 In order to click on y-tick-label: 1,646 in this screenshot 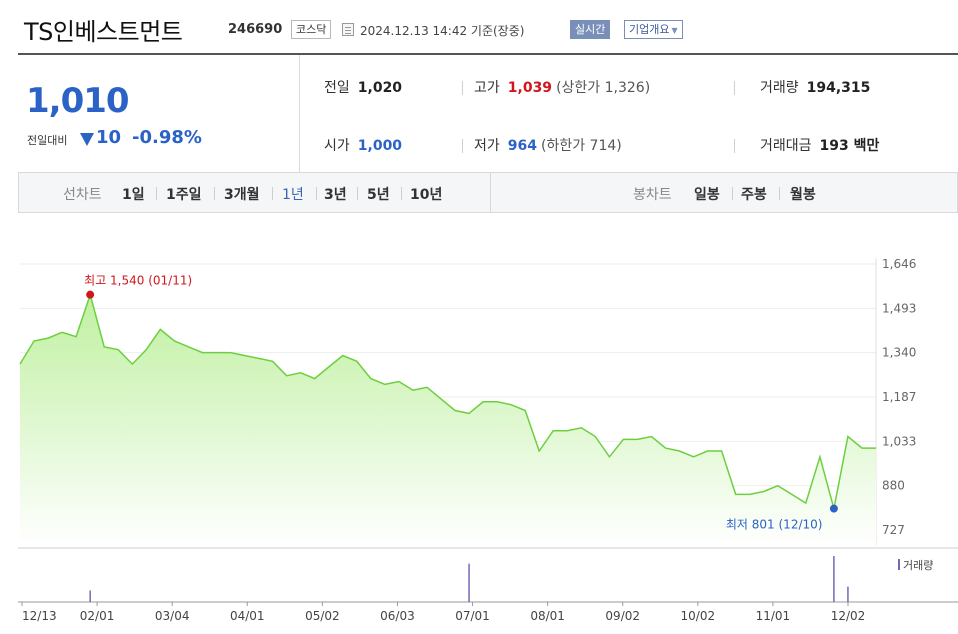, I will do `click(899, 264)`.